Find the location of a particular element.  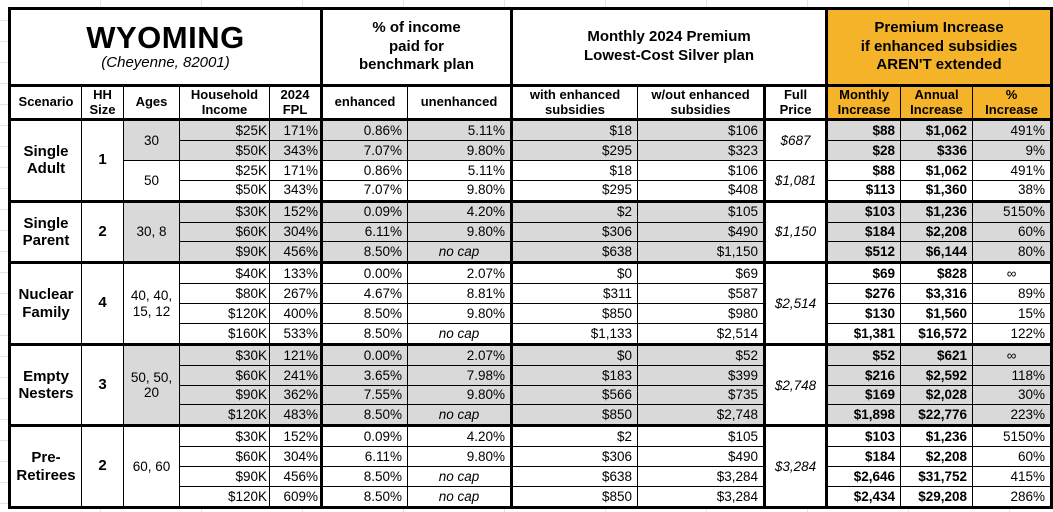

pct-increase-cell: 38% is located at coordinates (1012, 190).